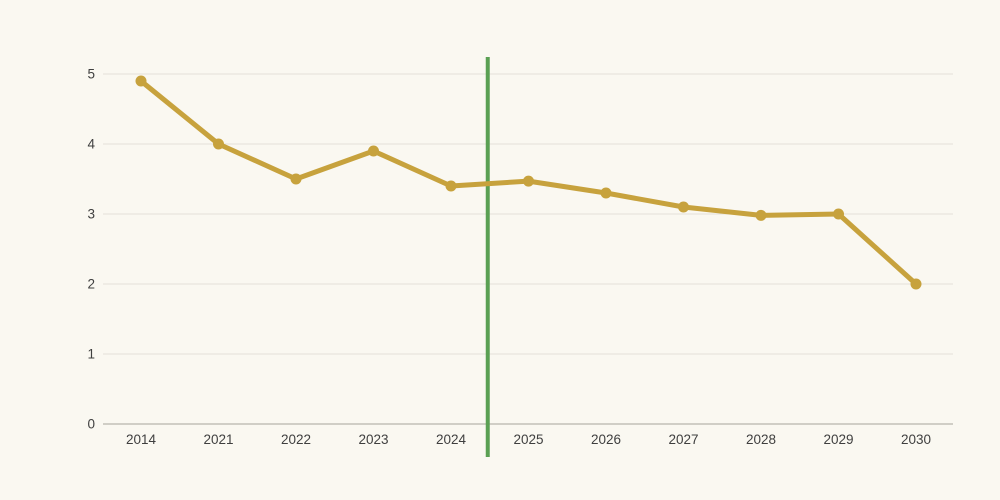 This screenshot has width=1000, height=500. What do you see at coordinates (528, 439) in the screenshot?
I see `x-tick-label: 2025` at bounding box center [528, 439].